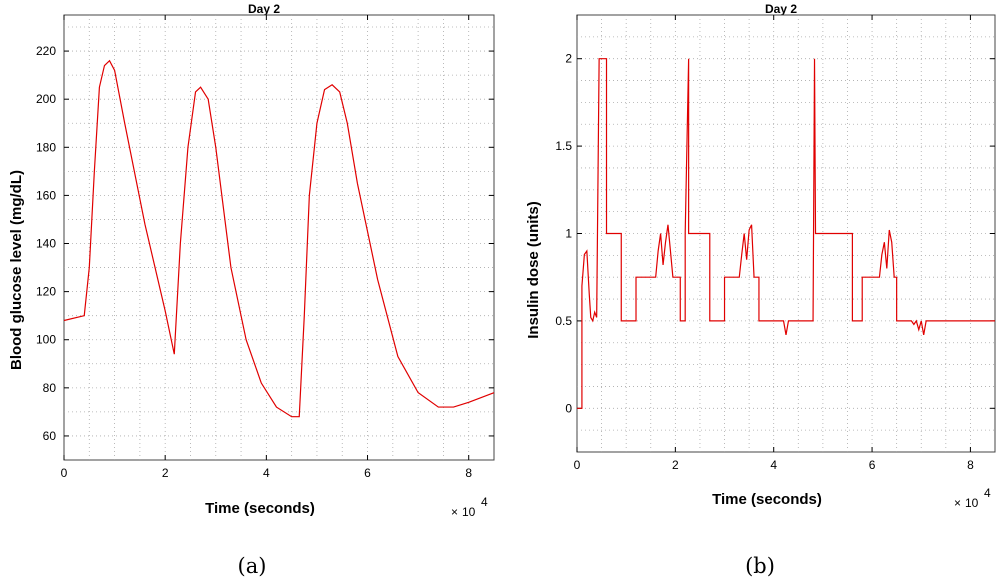  What do you see at coordinates (46, 340) in the screenshot?
I see `y-tick-label: 100` at bounding box center [46, 340].